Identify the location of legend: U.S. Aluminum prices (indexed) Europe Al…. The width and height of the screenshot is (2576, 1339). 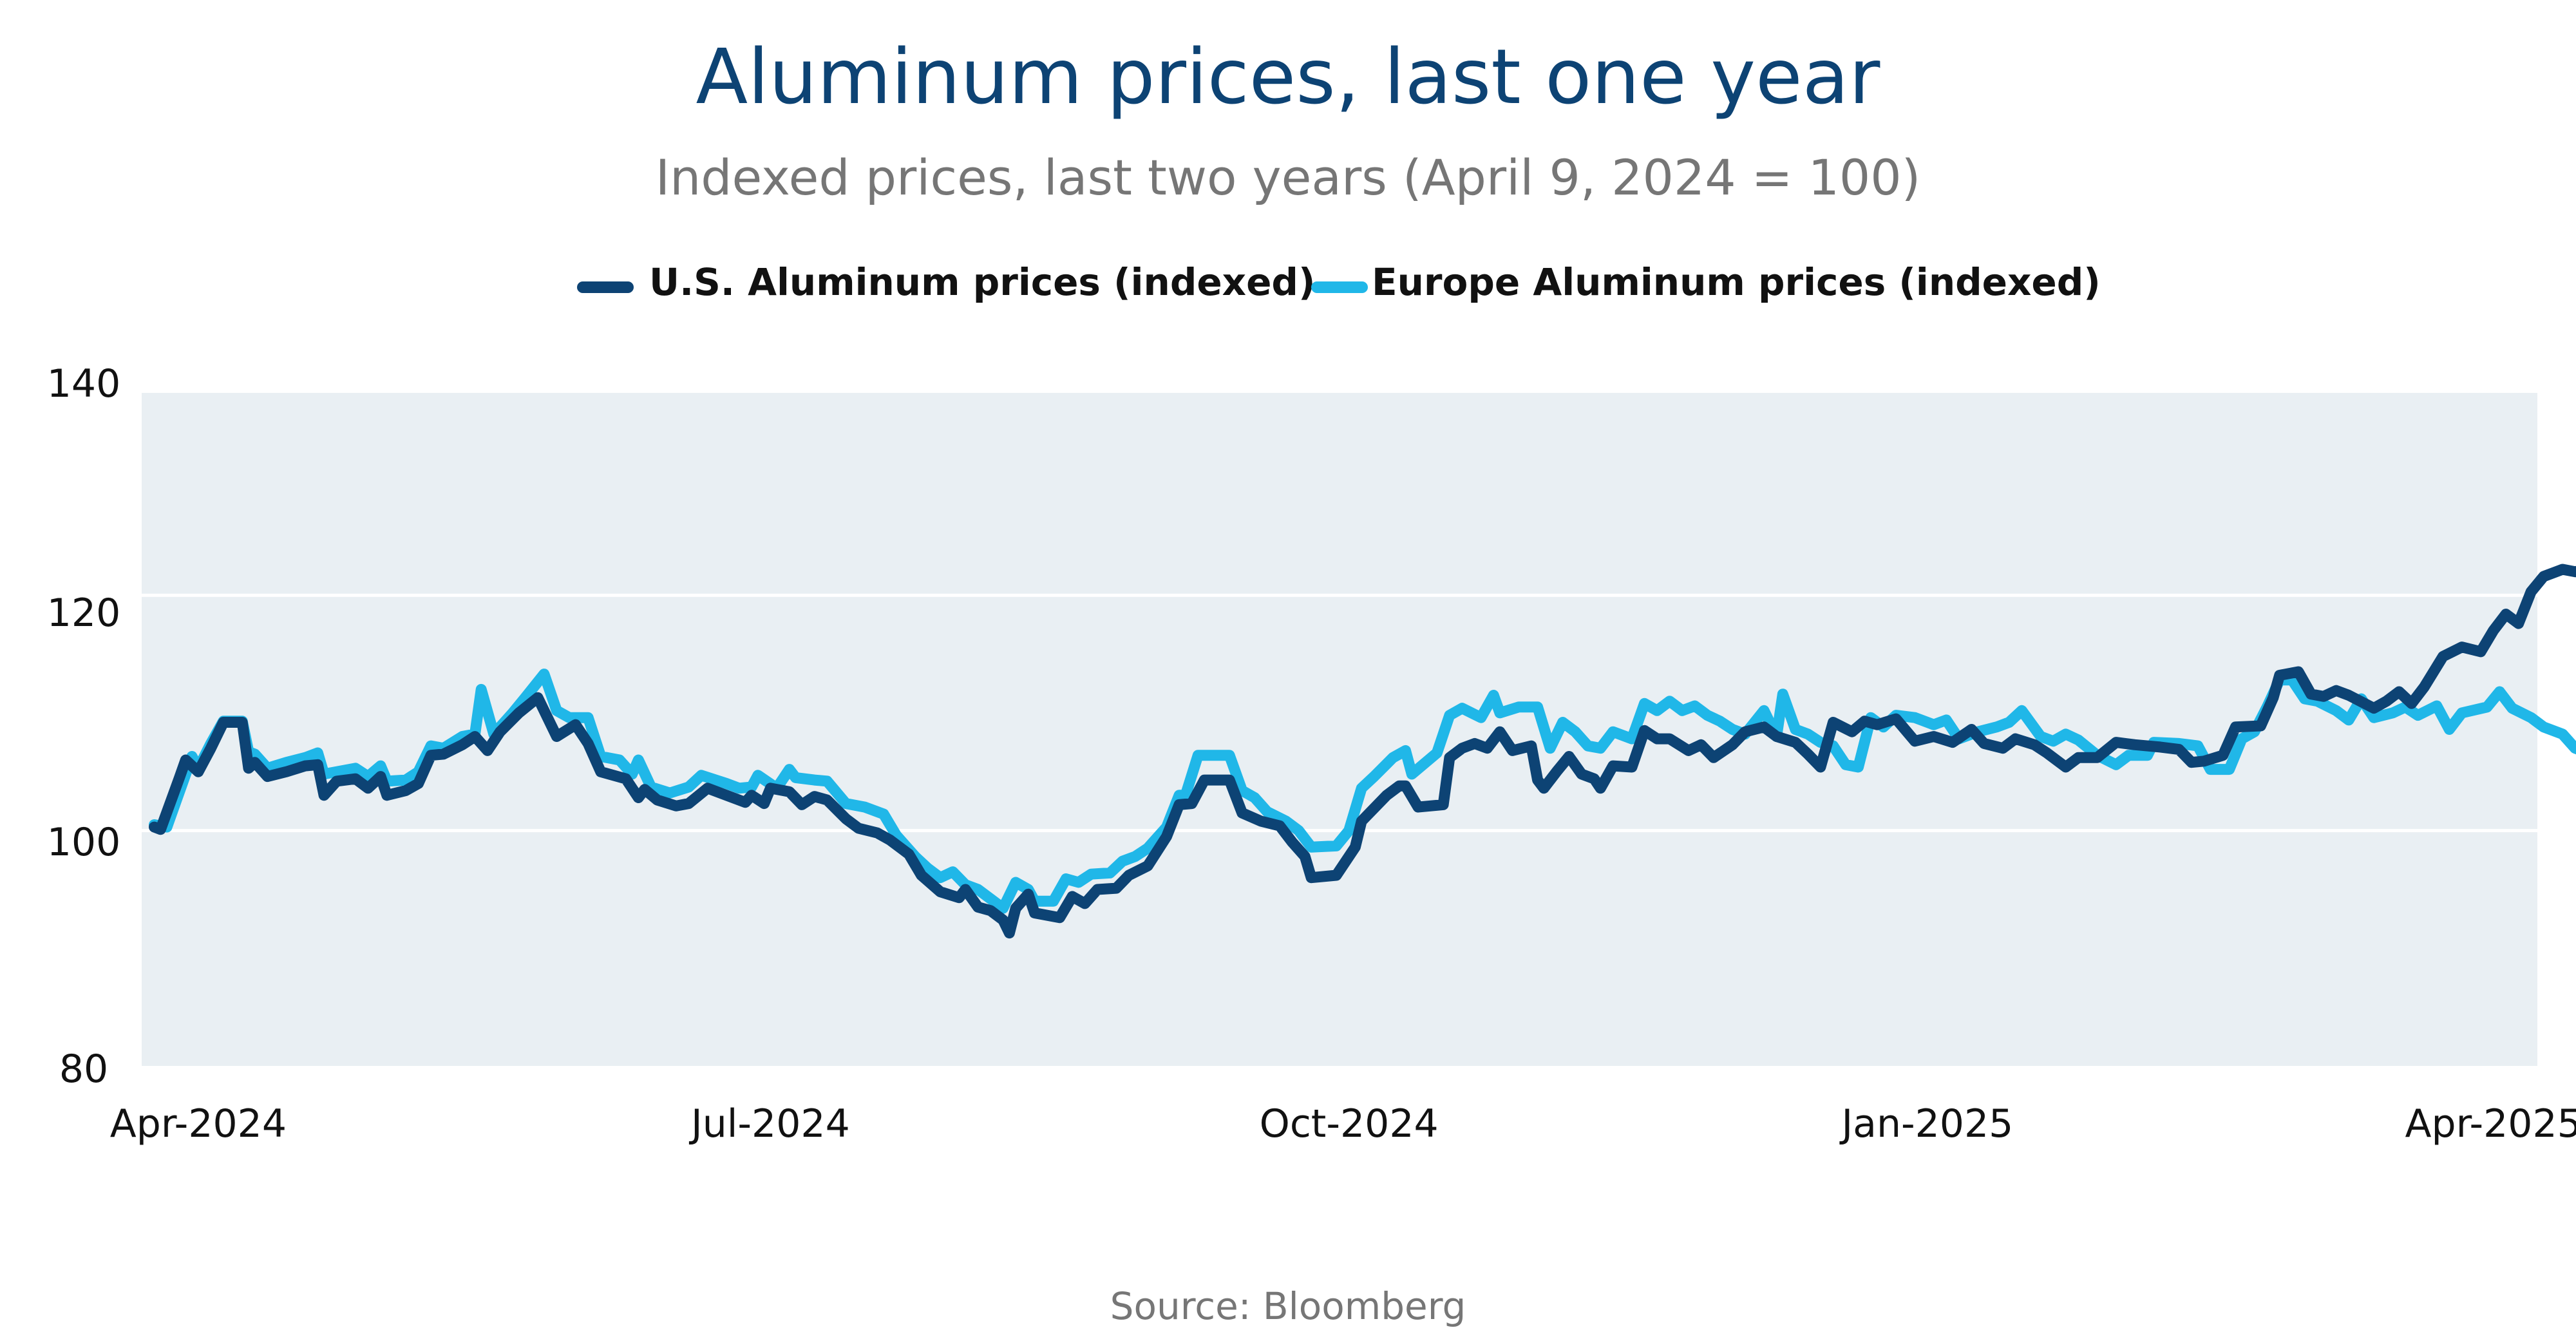
(1339, 282).